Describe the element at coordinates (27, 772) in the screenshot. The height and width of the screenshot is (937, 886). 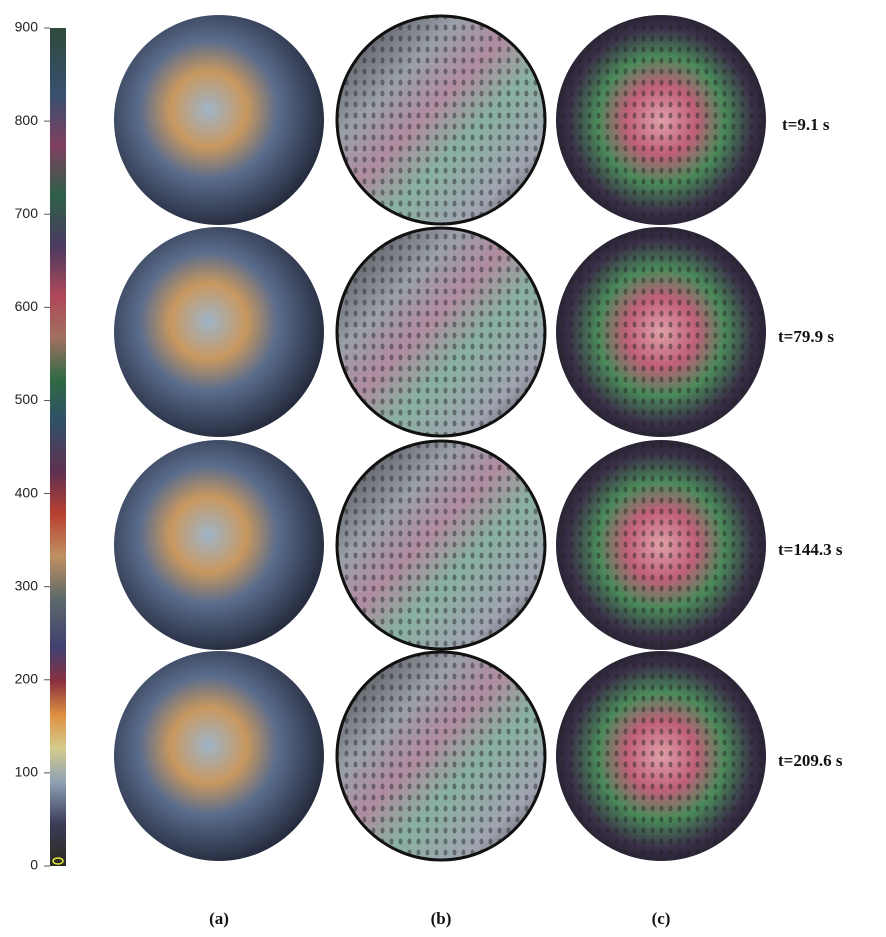
I see `colorbar-tick-label: 100` at that location.